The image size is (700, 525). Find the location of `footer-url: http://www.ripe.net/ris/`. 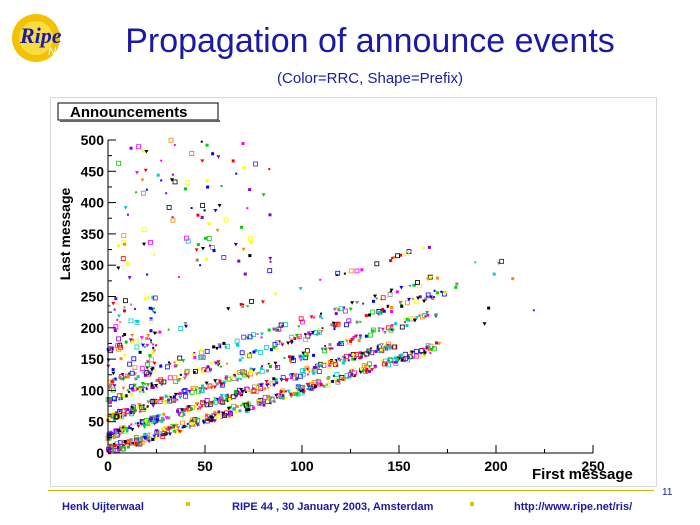

footer-url: http://www.ripe.net/ris/ is located at coordinates (573, 507).